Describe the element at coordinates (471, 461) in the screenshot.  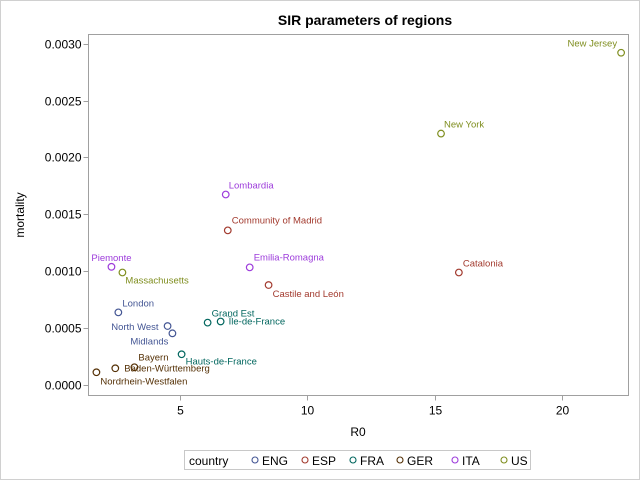
I see `legend-label: ITA` at that location.